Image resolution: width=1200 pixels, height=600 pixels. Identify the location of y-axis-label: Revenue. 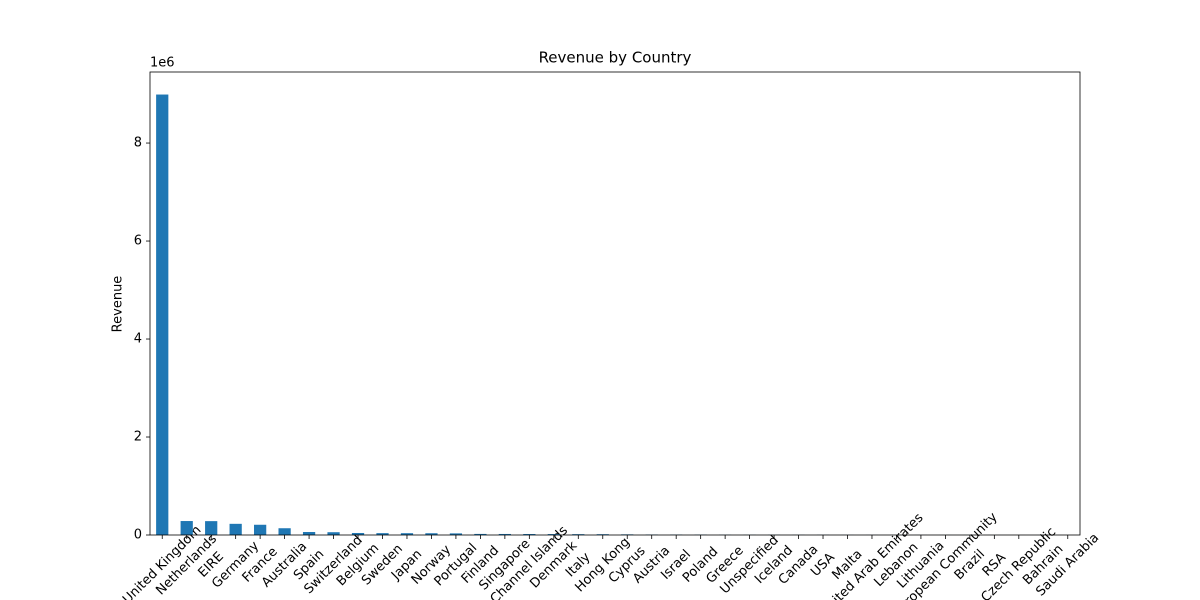
(118, 304).